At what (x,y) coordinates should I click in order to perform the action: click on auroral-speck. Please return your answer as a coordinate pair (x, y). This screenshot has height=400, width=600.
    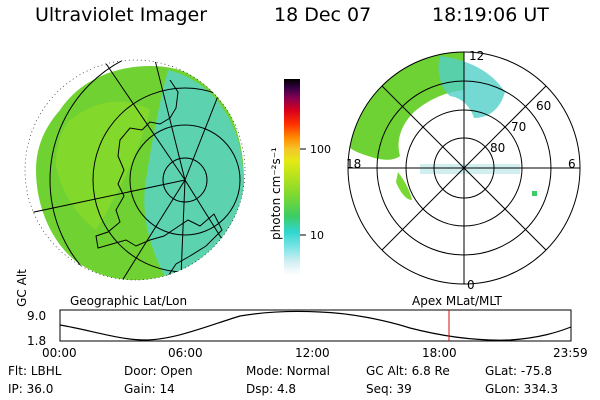
    Looking at the image, I should click on (534, 193).